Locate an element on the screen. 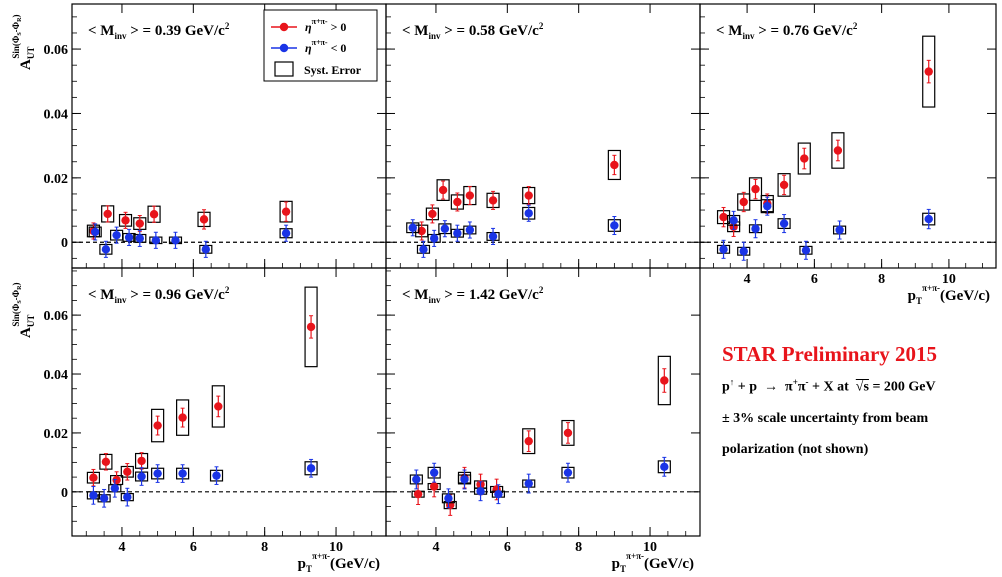 The height and width of the screenshot is (577, 1002). panel-title: < Minv > = 0.76 GeV/c2 is located at coordinates (787, 31).